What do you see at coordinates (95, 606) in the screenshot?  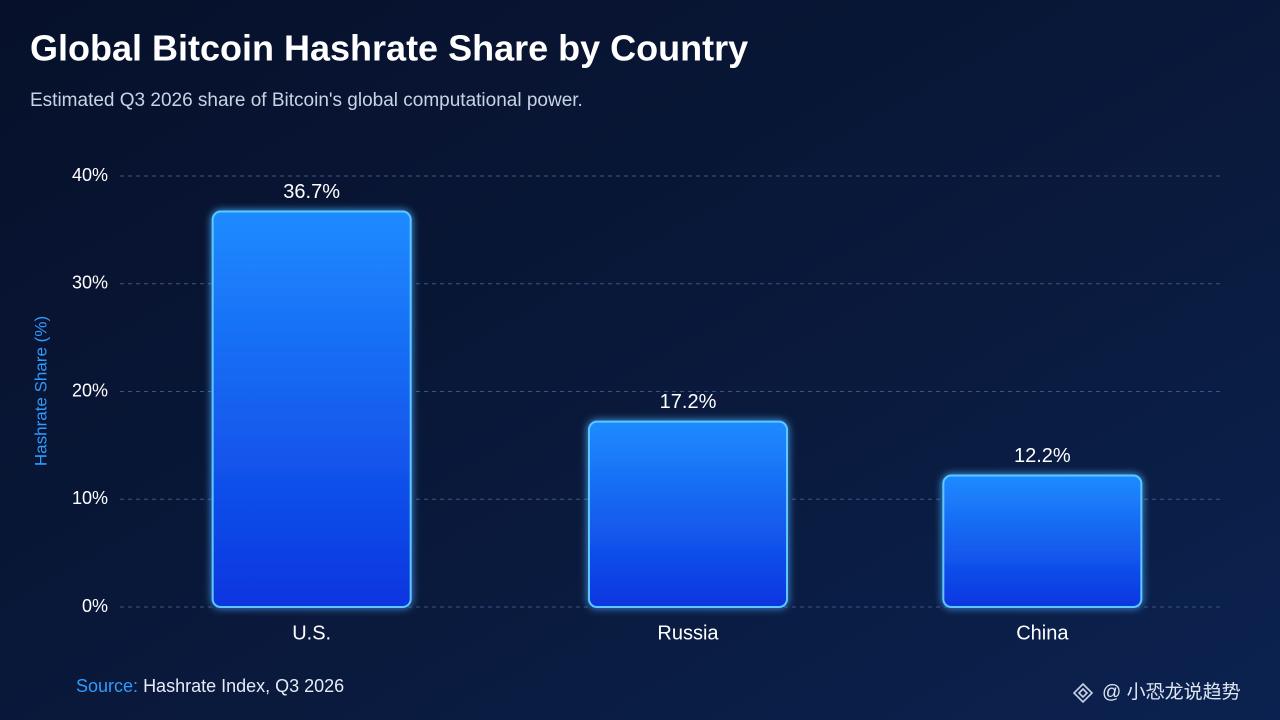 I see `y-tick-label: 0%` at bounding box center [95, 606].